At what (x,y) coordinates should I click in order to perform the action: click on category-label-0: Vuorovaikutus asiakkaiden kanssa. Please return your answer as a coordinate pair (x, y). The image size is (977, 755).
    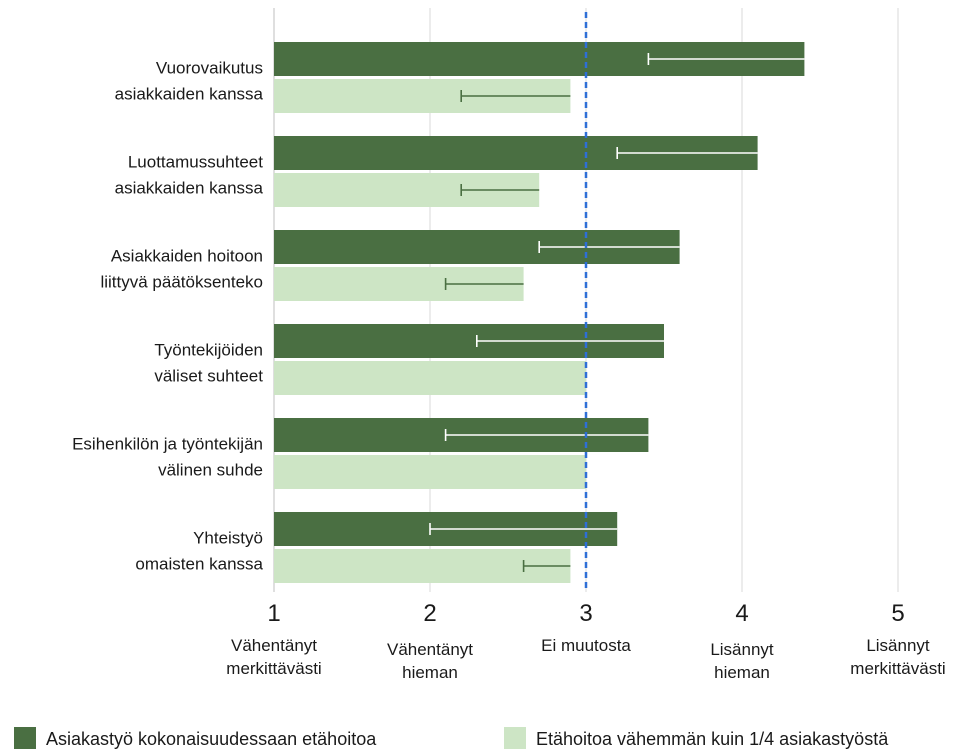
    Looking at the image, I should click on (189, 81).